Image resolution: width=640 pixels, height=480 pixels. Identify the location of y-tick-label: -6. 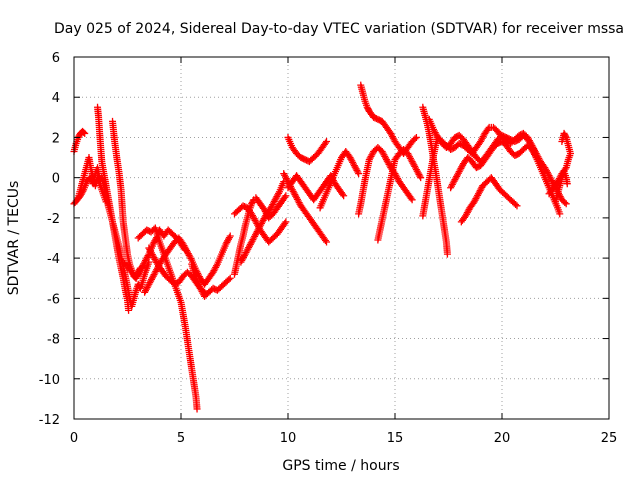
(53, 299).